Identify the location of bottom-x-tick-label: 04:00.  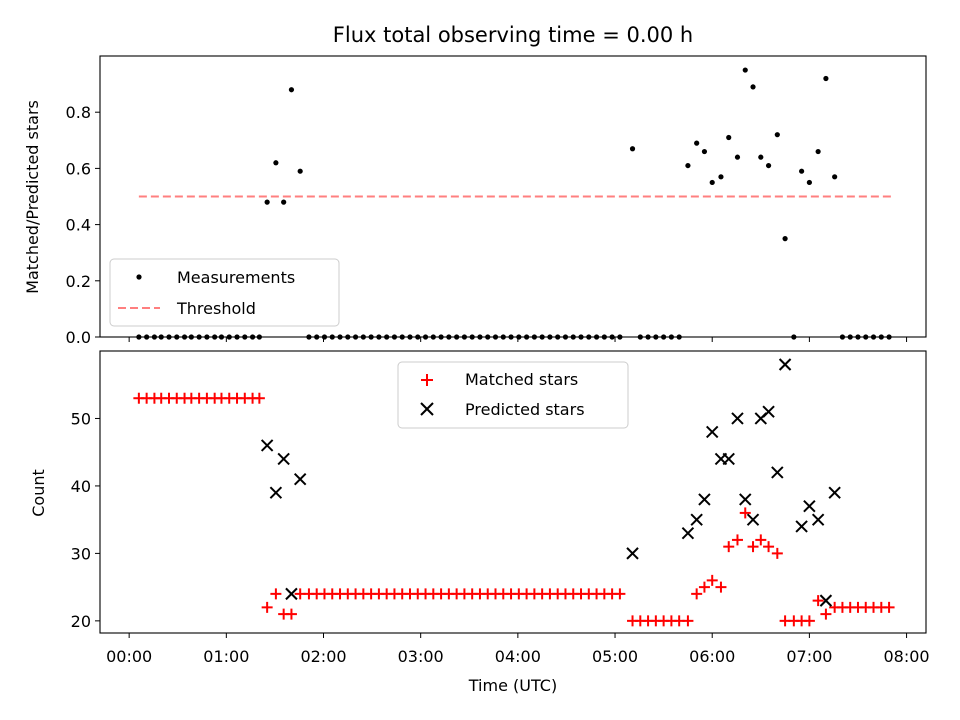
(518, 656).